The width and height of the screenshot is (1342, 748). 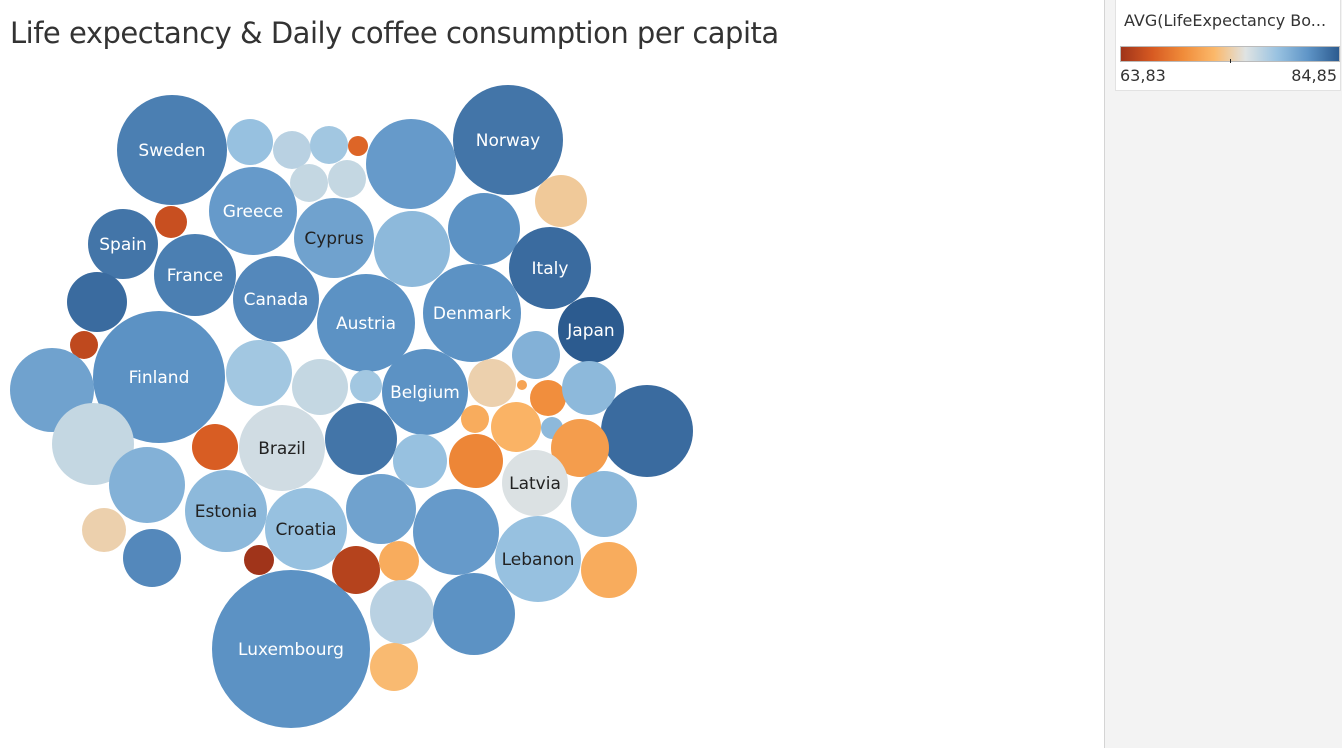 I want to click on bubble-belgium: Belgium, so click(x=425, y=392).